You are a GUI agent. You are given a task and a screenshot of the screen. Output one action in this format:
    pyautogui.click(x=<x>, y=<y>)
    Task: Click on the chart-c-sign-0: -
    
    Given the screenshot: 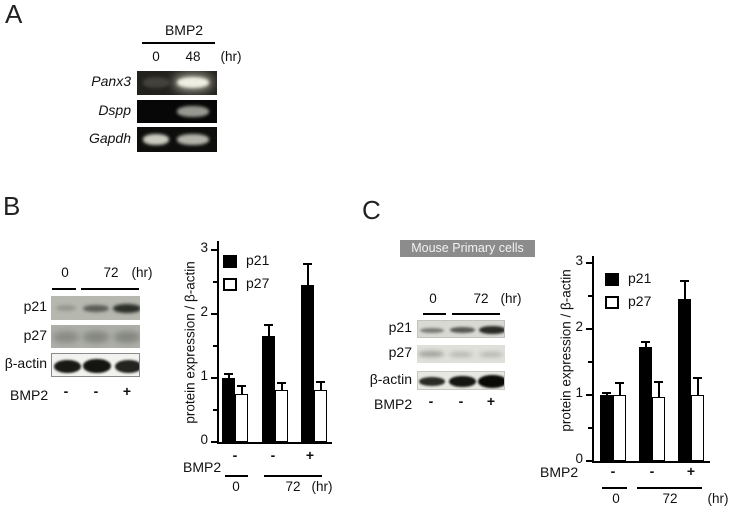 What is the action you would take?
    pyautogui.click(x=613, y=471)
    